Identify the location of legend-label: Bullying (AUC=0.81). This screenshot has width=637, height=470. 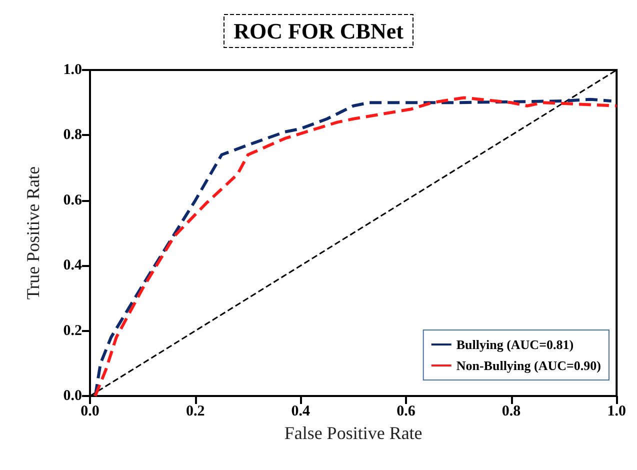
(515, 344).